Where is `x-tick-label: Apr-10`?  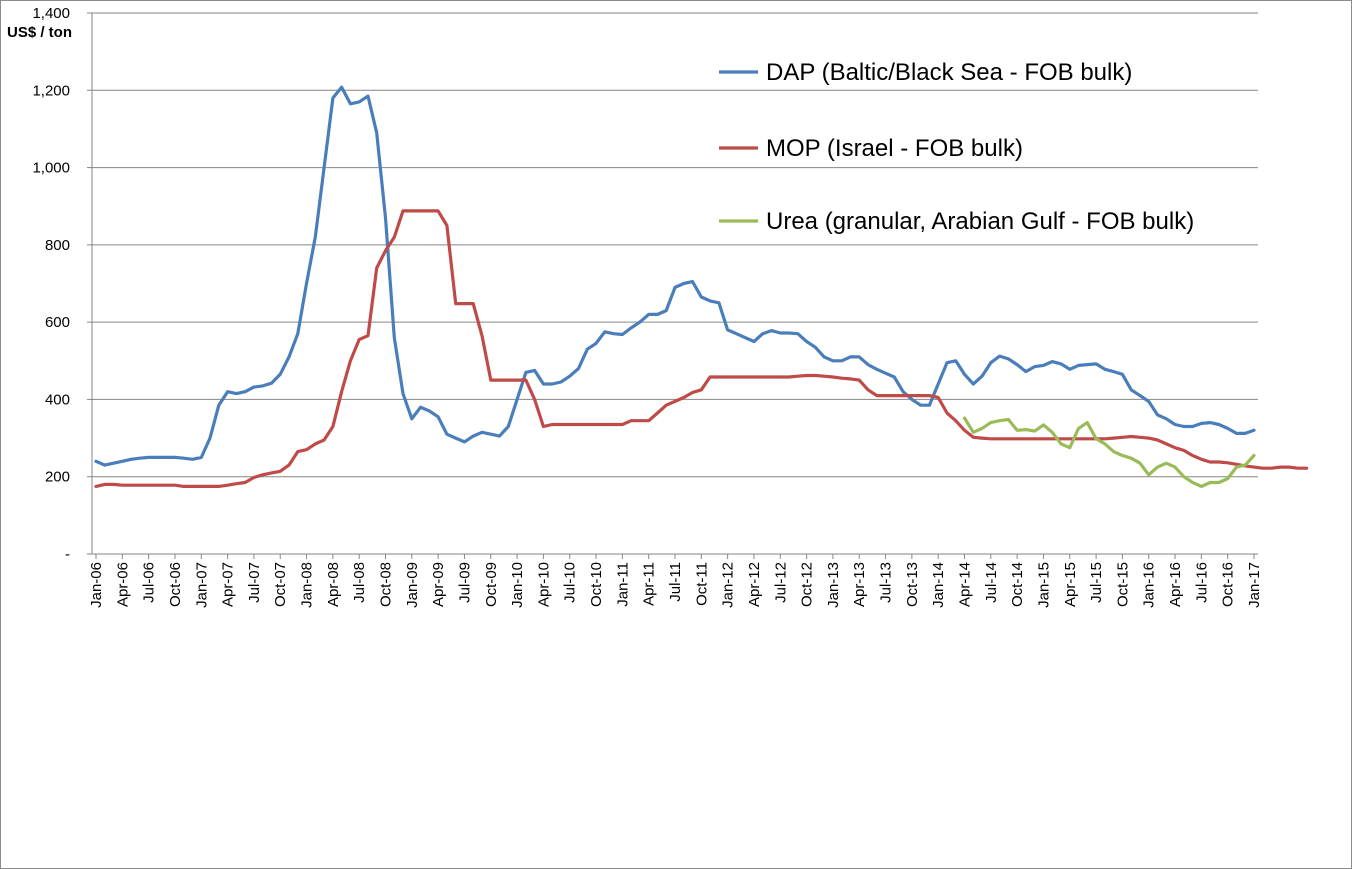
x-tick-label: Apr-10 is located at coordinates (543, 584).